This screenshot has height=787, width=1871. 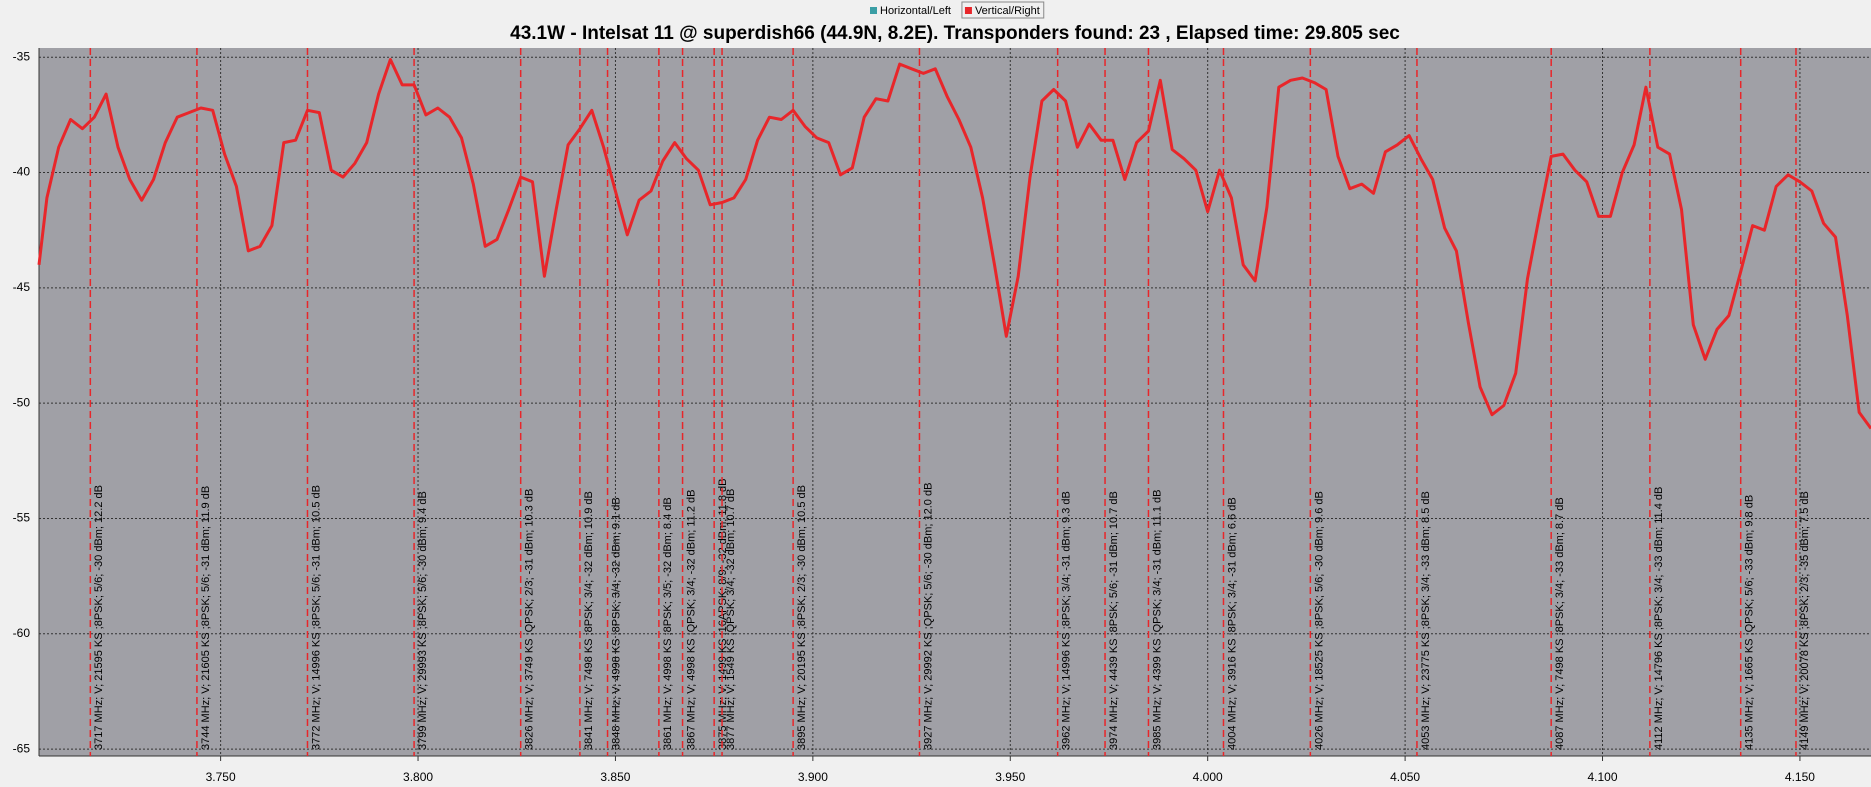 I want to click on x-tick-label: 4.150, so click(x=1800, y=777).